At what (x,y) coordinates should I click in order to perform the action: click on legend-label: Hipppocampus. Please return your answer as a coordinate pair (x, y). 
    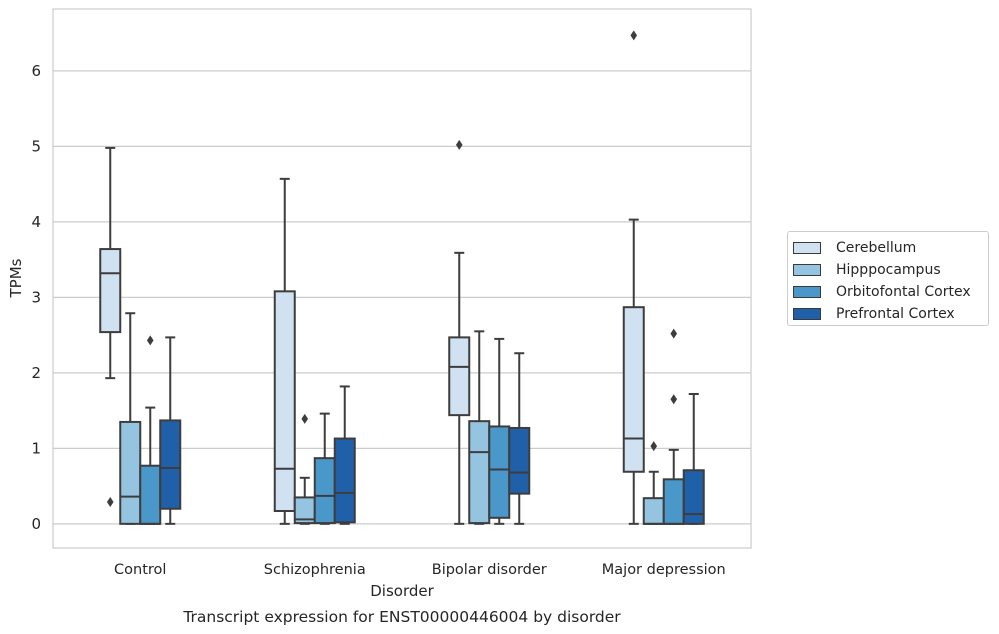
    Looking at the image, I should click on (888, 270).